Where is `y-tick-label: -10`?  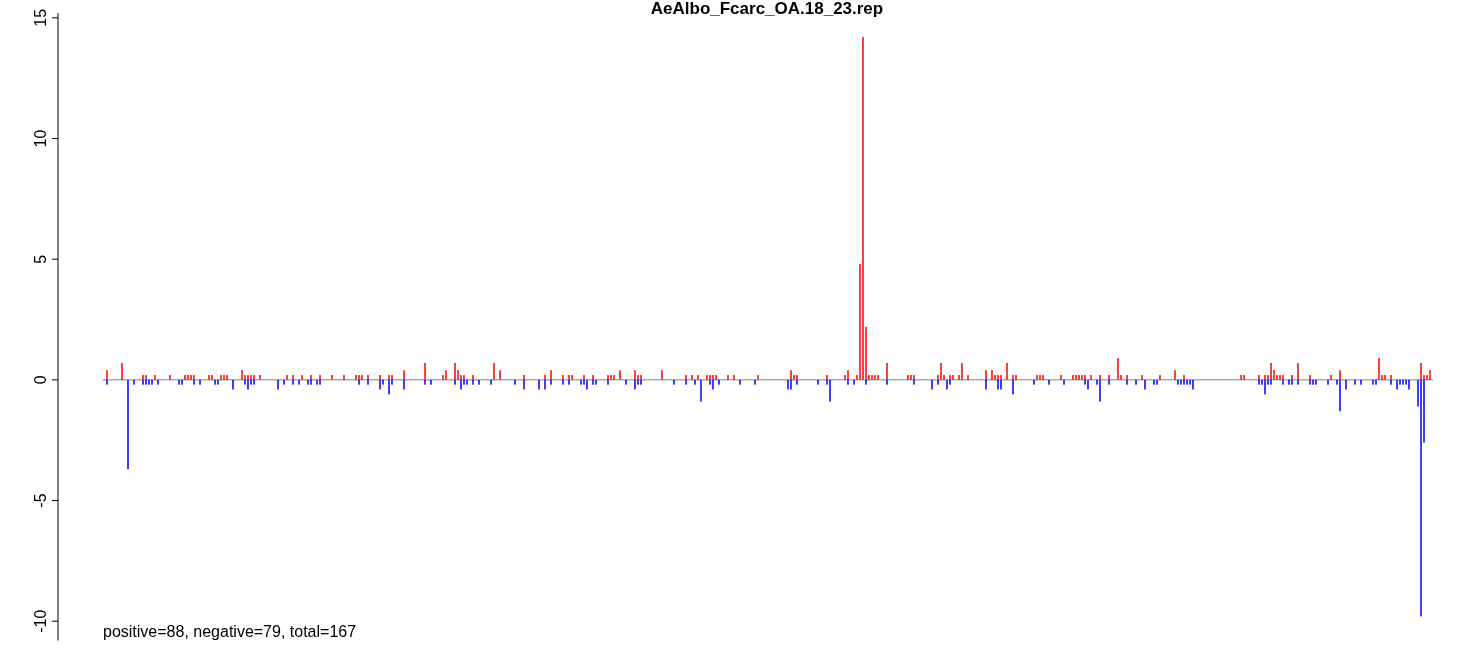
y-tick-label: -10 is located at coordinates (40, 621).